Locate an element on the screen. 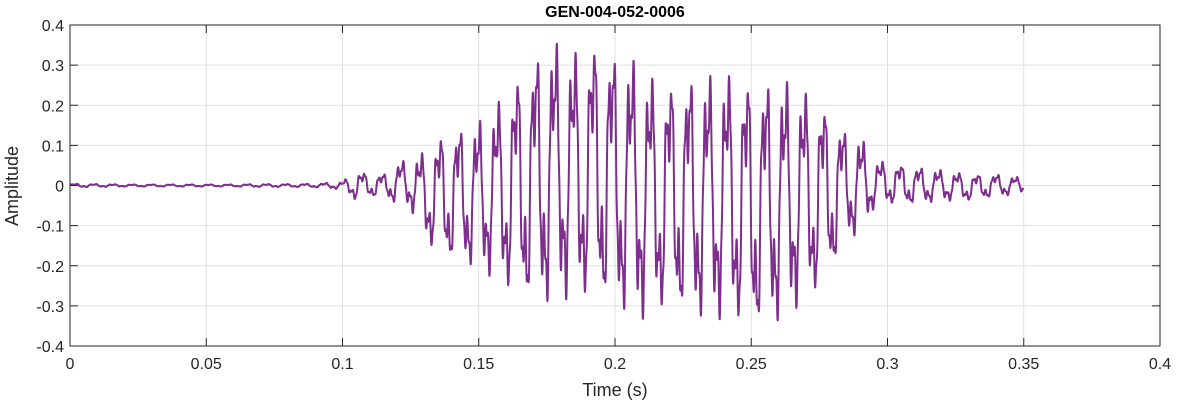 This screenshot has width=1177, height=404. x-tick-label: 0.2 is located at coordinates (615, 364).